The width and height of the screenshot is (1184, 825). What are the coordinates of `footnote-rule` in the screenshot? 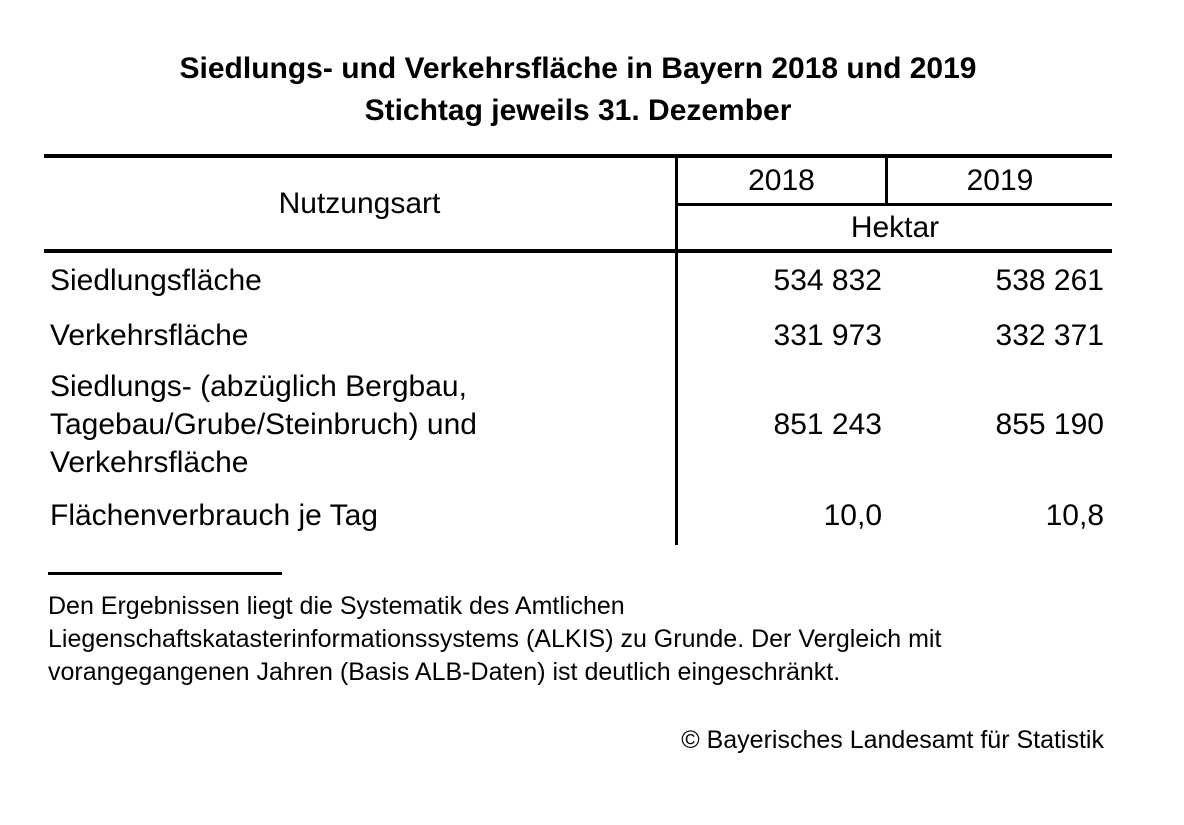 It's located at (165, 573).